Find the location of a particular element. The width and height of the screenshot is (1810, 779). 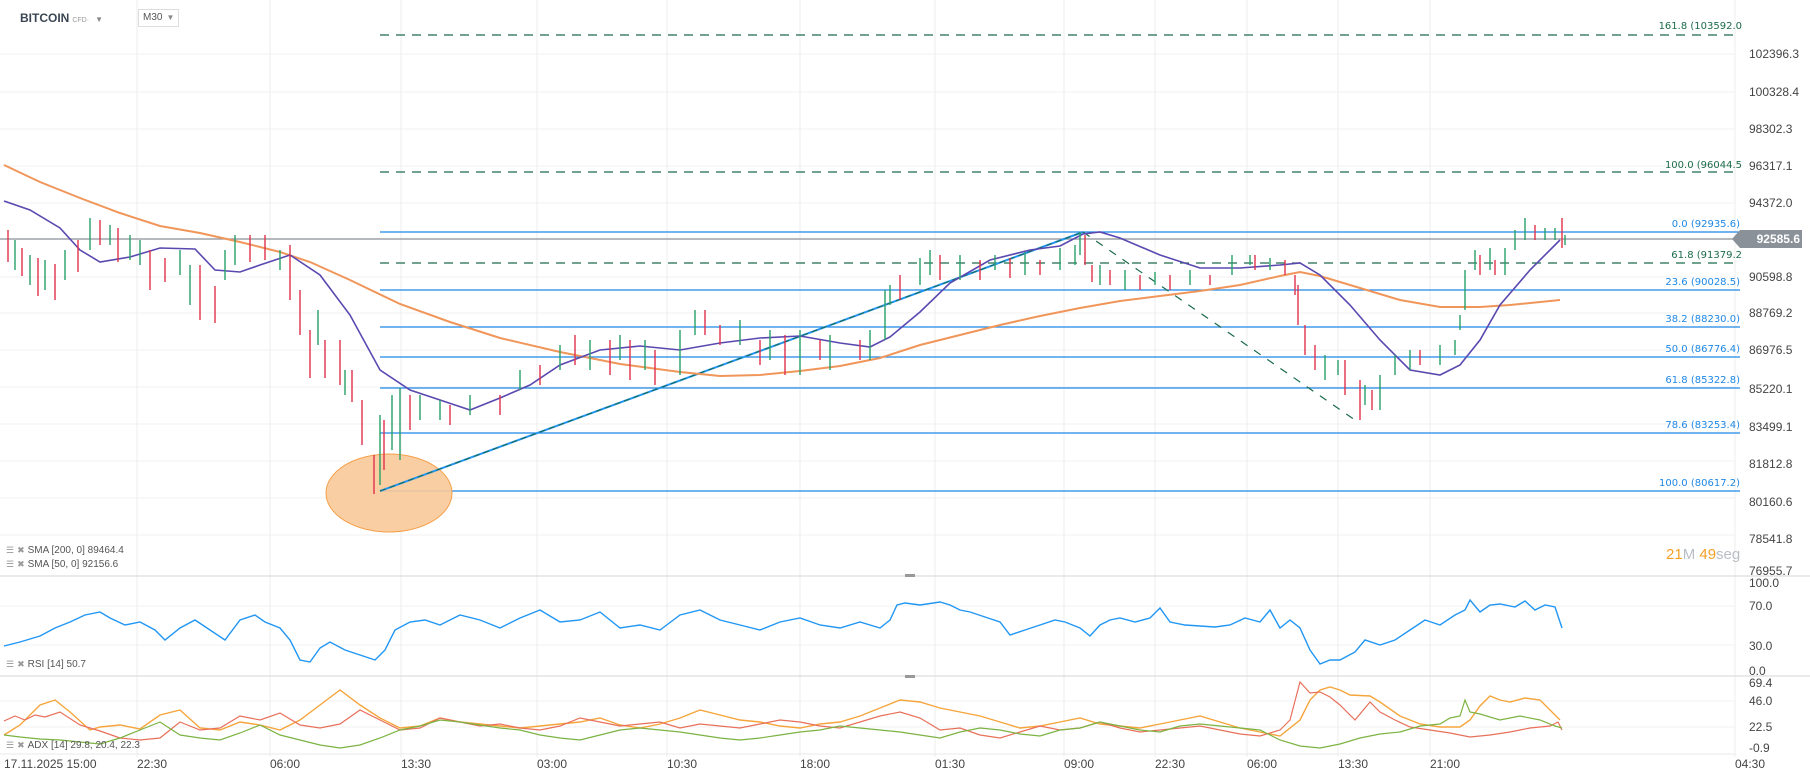

svg-text: 94372.0 is located at coordinates (1771, 203).